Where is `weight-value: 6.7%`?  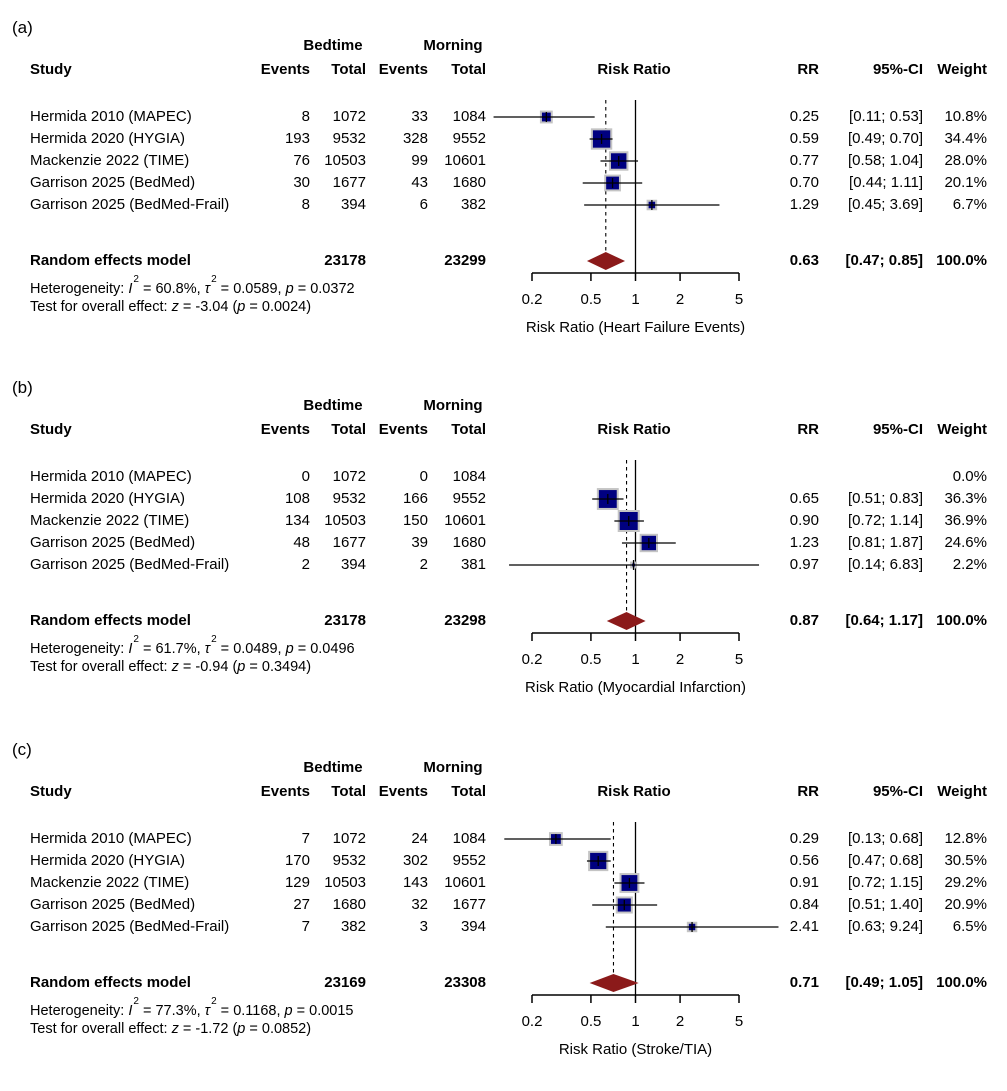 weight-value: 6.7% is located at coordinates (969, 204).